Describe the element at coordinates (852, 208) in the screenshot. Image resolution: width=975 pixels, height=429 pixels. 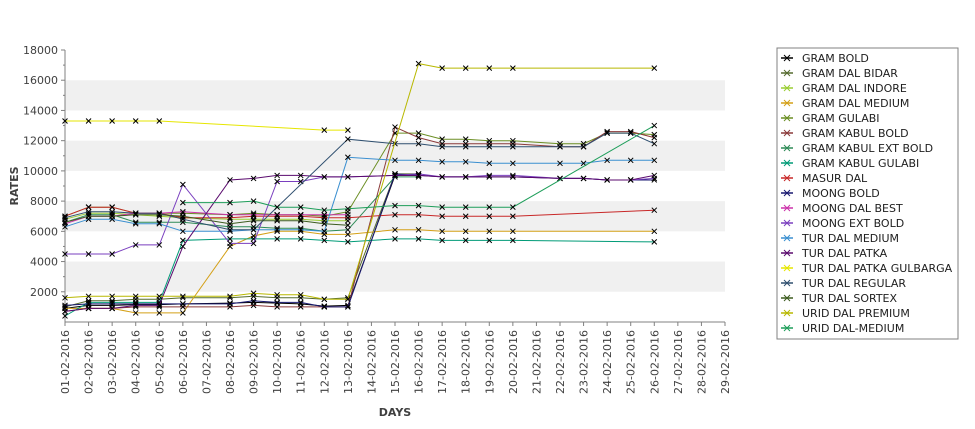
I see `legend-label: MOONG DAL BEST` at that location.